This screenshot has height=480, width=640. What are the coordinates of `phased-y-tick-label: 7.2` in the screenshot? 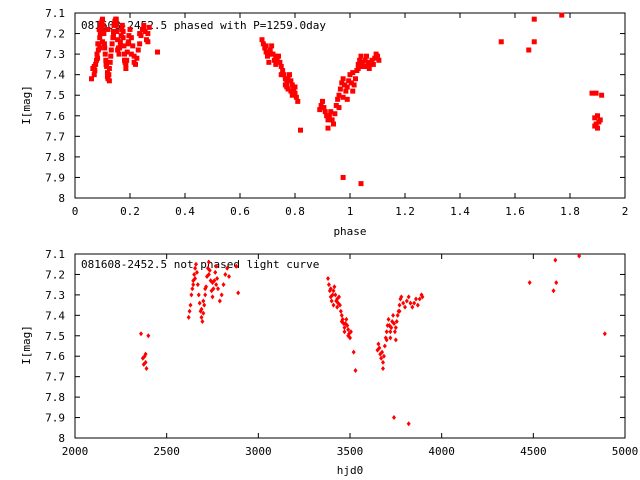 It's located at (55, 34).